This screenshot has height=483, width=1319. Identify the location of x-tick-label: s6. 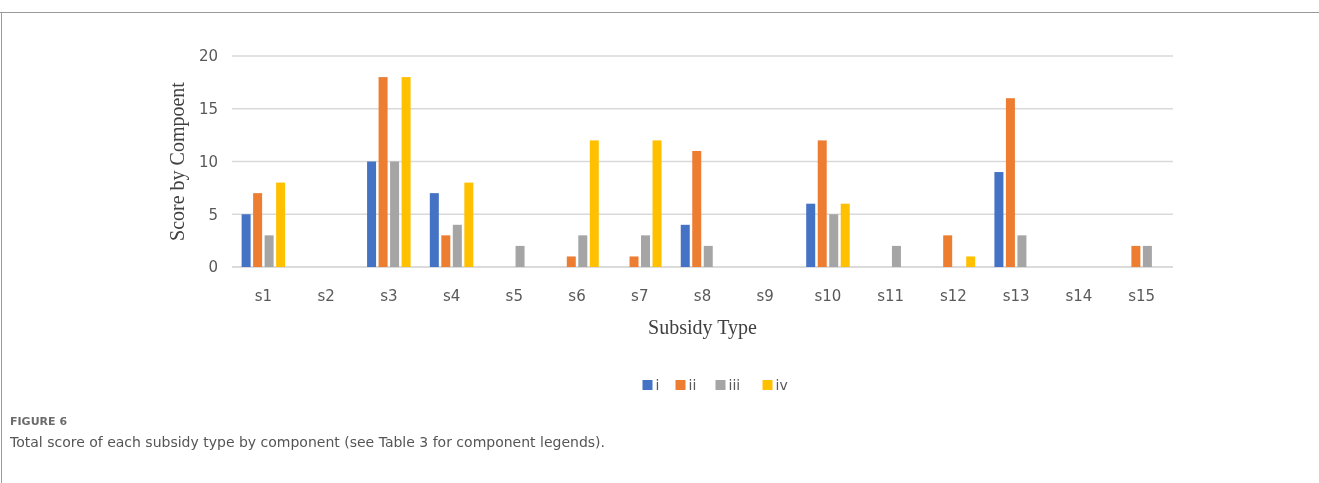
(577, 296).